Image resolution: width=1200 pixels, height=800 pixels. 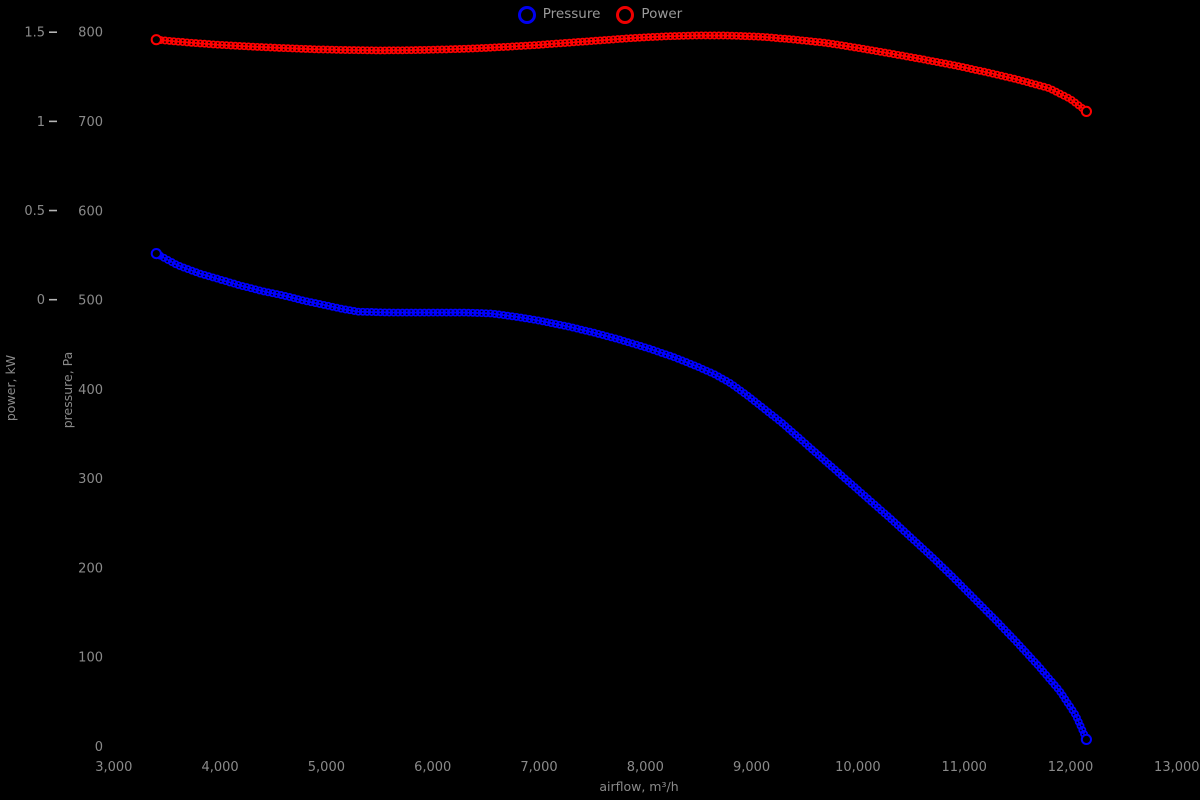 I want to click on power-axis-ticks: 0 0.5 1 1.5, so click(x=40, y=167).